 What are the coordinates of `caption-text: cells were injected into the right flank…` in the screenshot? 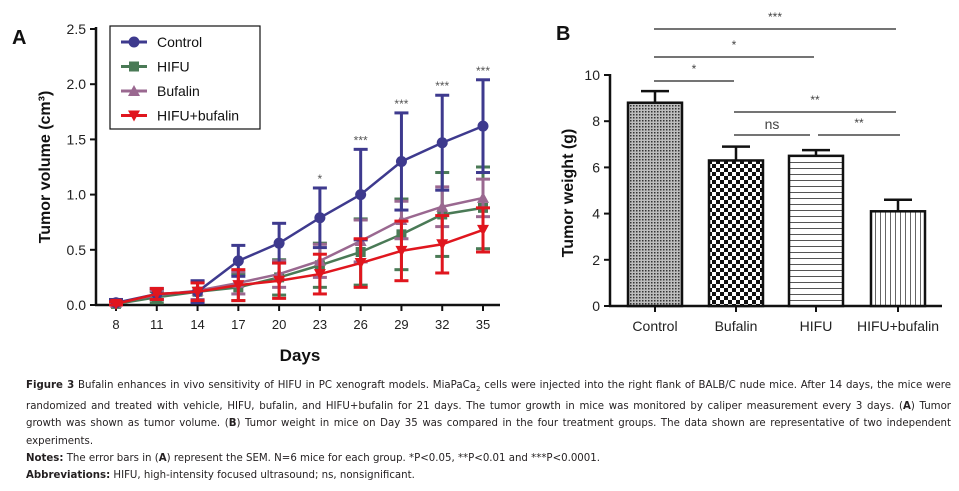 It's located at (488, 396).